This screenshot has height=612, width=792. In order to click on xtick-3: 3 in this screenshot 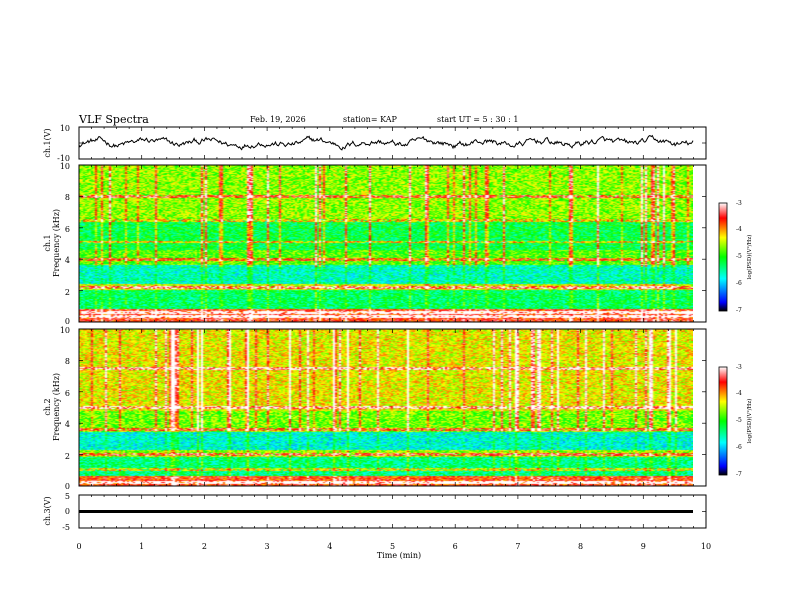, I will do `click(267, 546)`.